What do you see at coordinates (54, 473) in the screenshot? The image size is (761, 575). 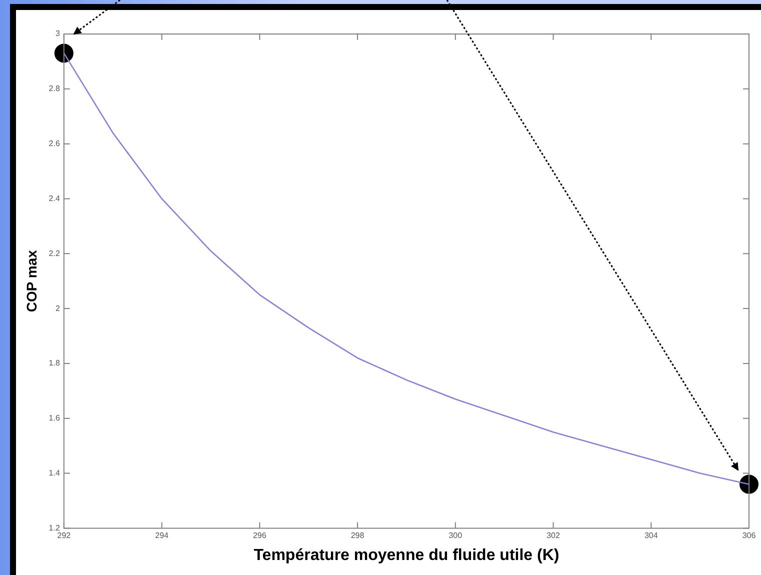 I see `y-tick-label: 1.4` at bounding box center [54, 473].